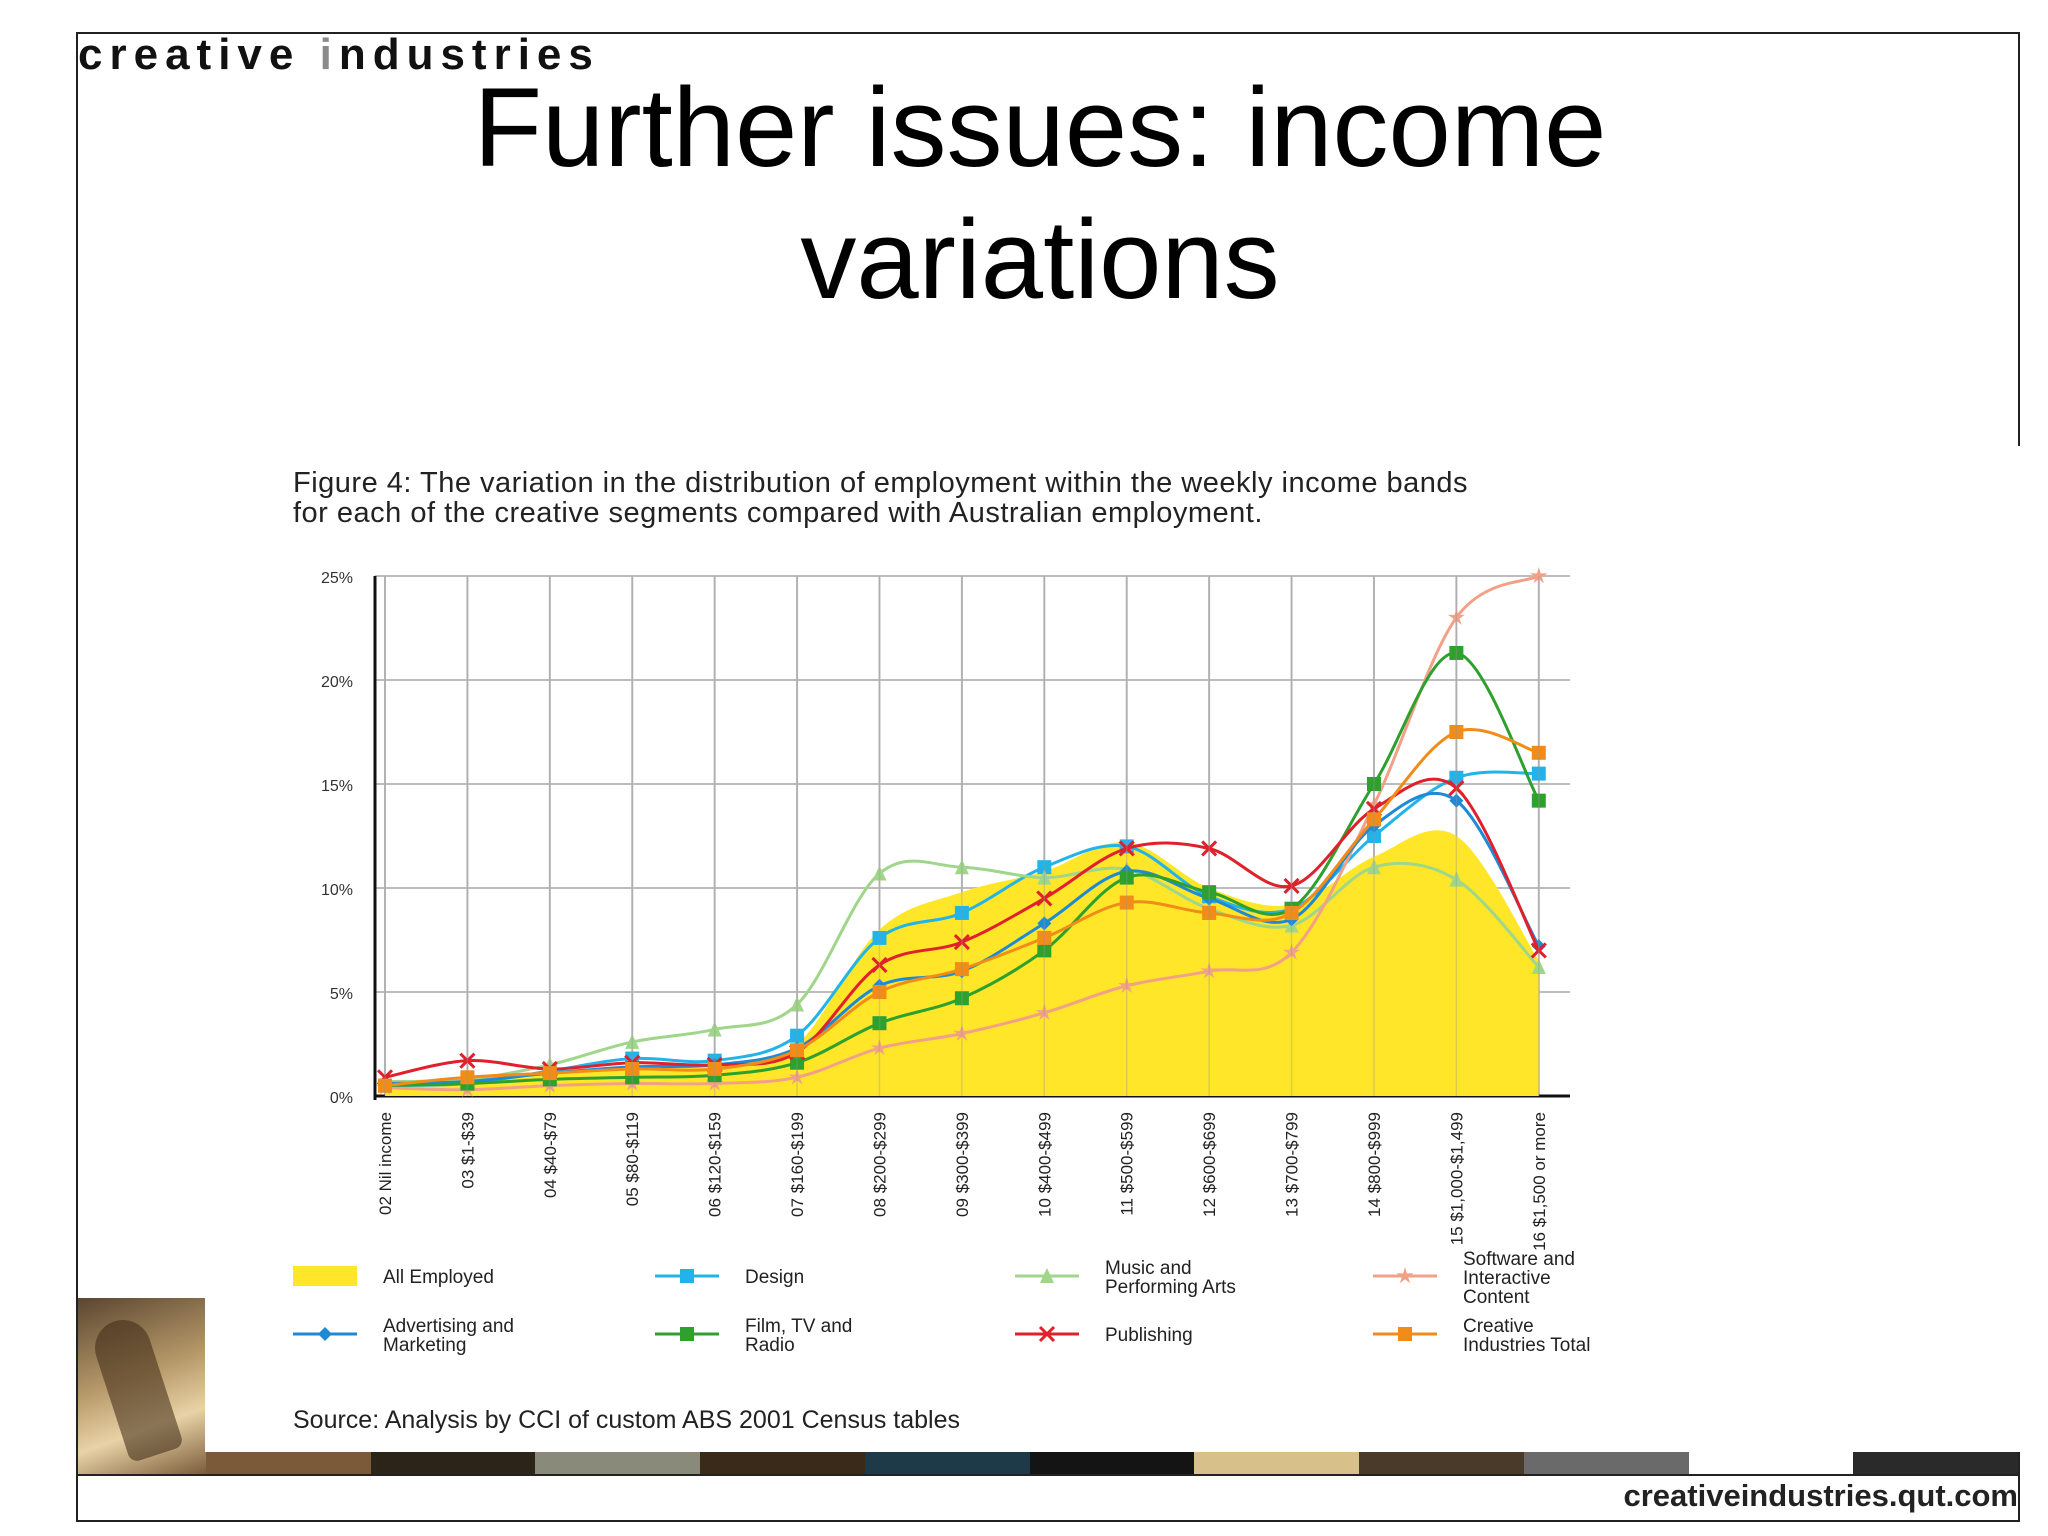 This screenshot has height=1536, width=2048. I want to click on x-tick-label: 05 $80-$119, so click(632, 1159).